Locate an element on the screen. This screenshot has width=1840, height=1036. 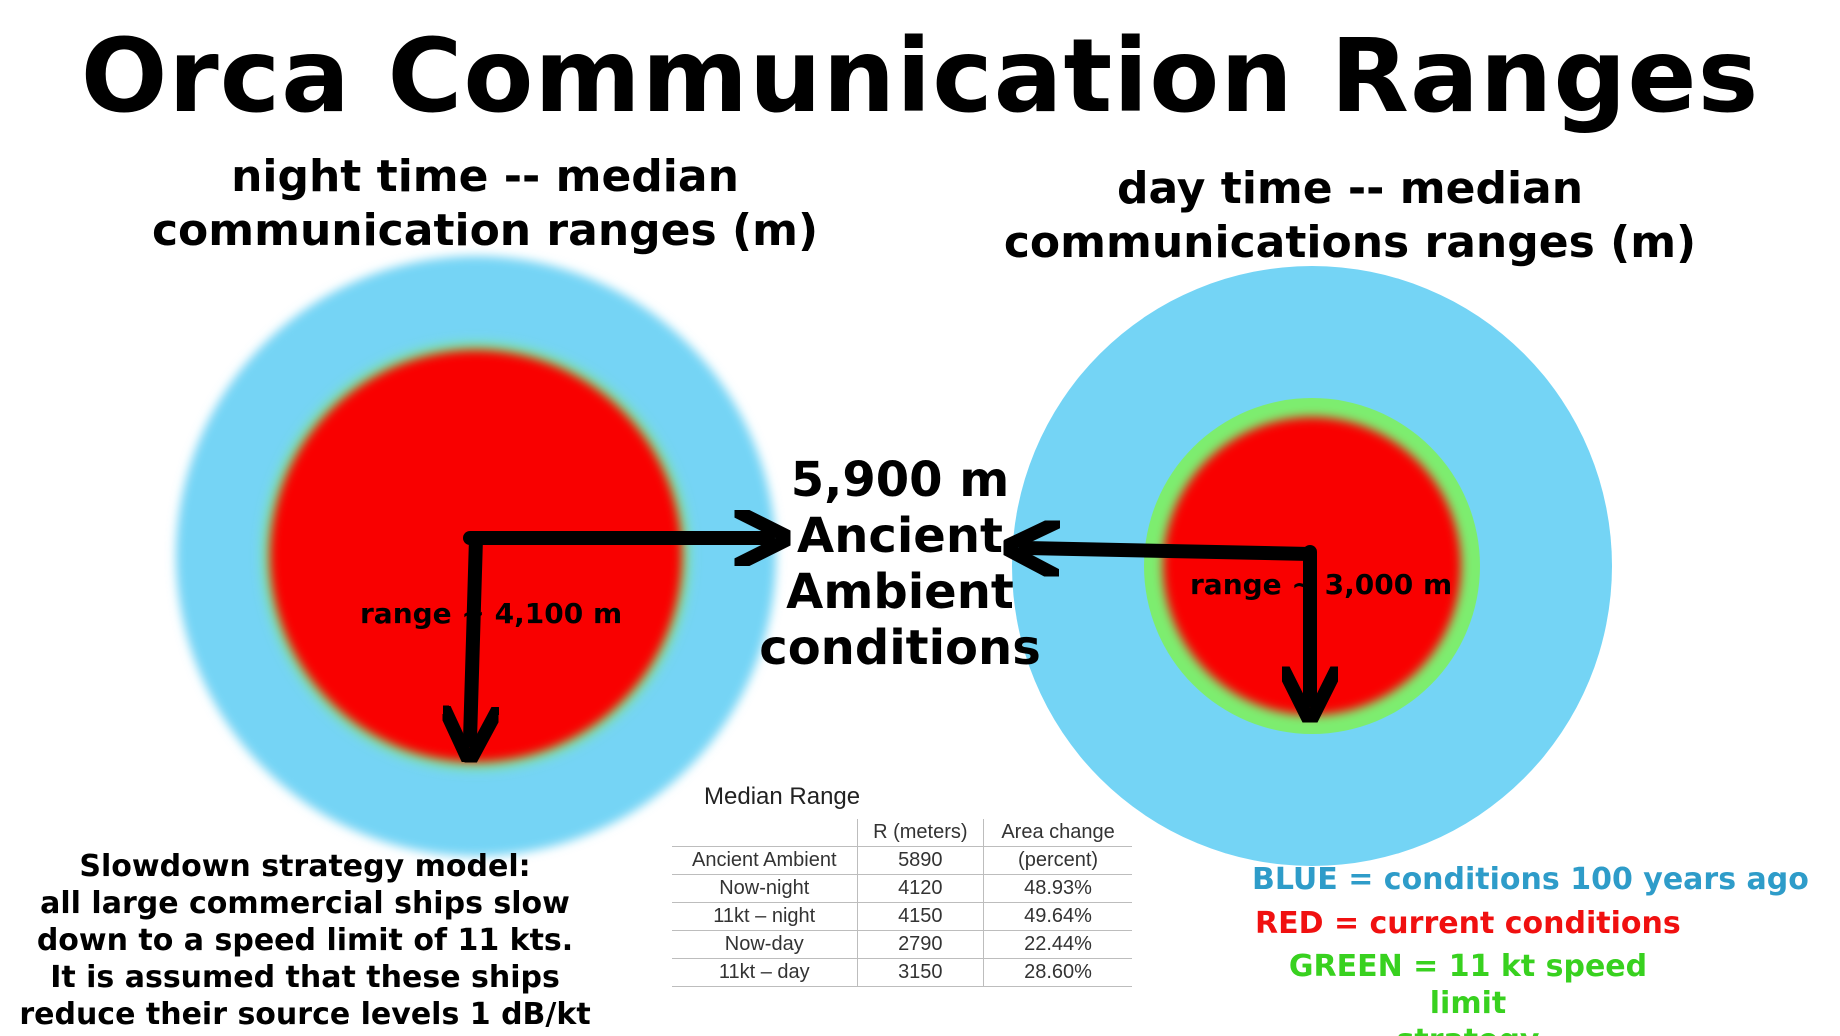
day-title-line1: day time -- median is located at coordinates (1350, 188).